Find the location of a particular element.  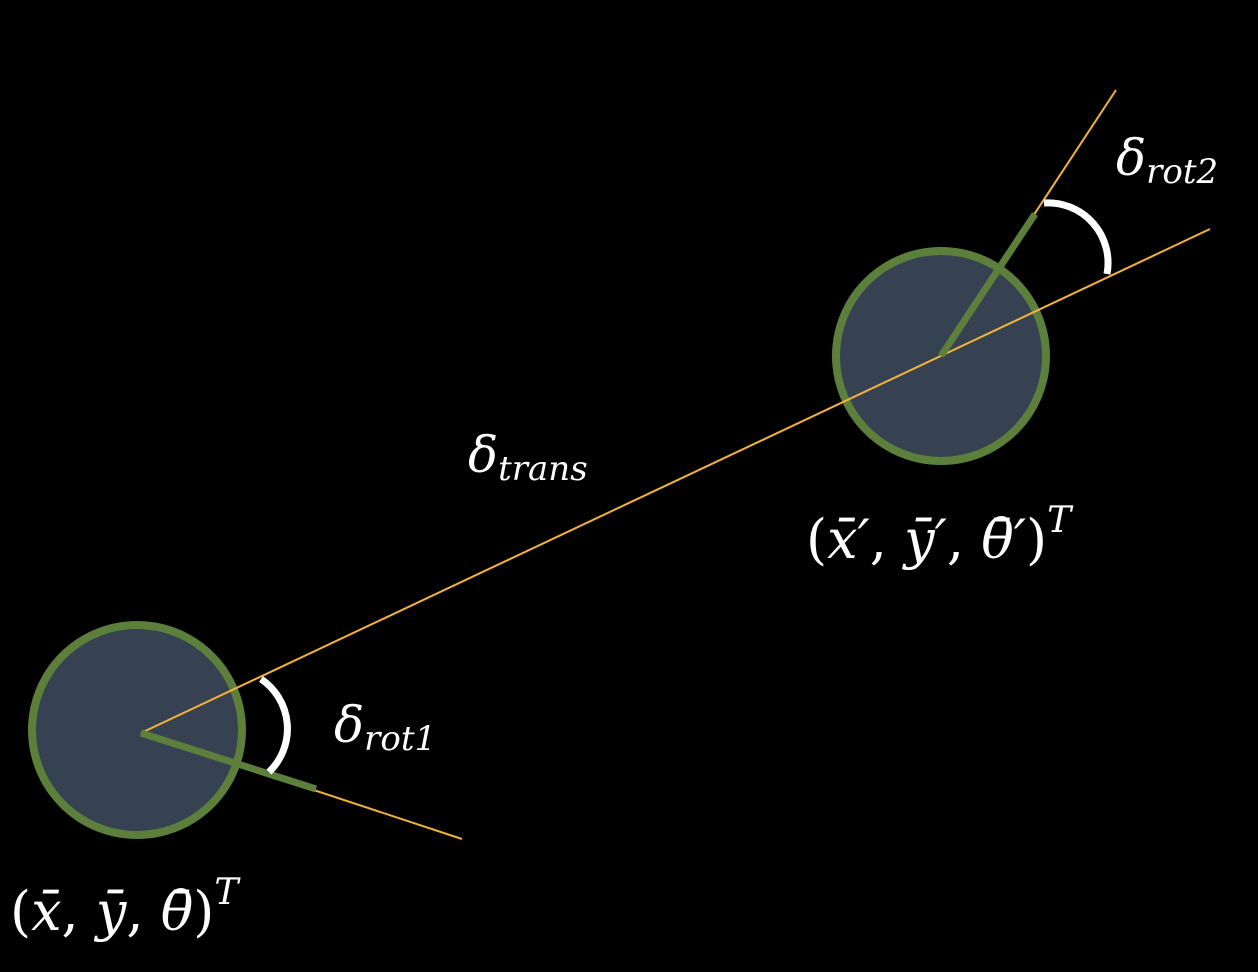

rot1-angle-arc is located at coordinates (274, 725).